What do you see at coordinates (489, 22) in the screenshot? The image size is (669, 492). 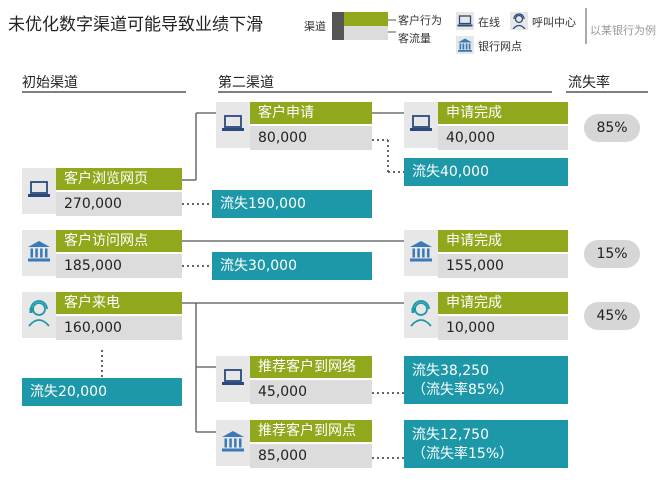 I see `legend-online: 在线` at bounding box center [489, 22].